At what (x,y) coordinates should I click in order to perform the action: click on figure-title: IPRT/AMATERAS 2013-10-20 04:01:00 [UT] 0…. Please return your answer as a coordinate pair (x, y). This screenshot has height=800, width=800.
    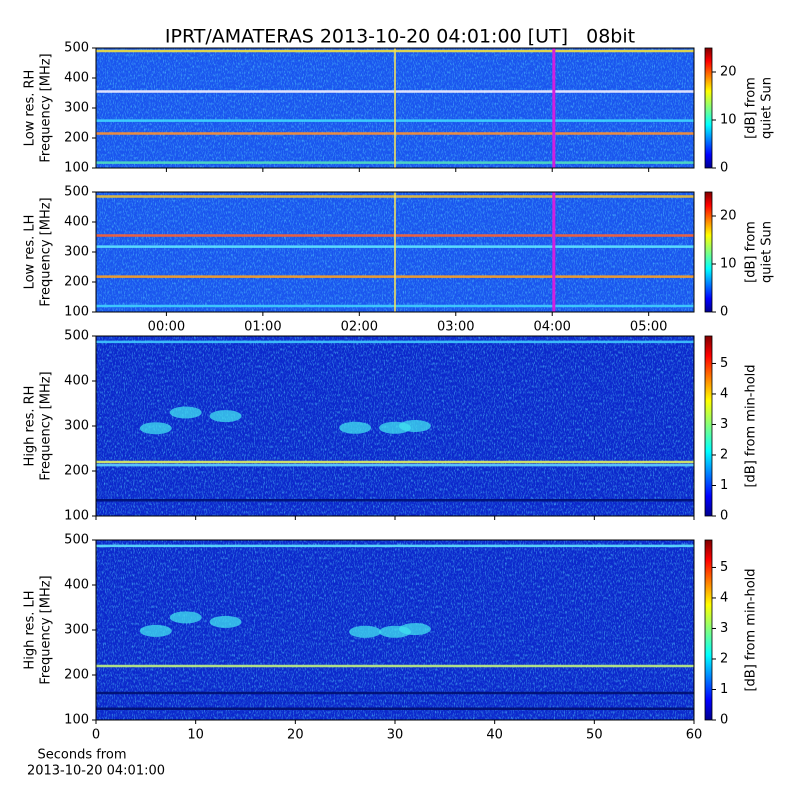
    Looking at the image, I should click on (400, 37).